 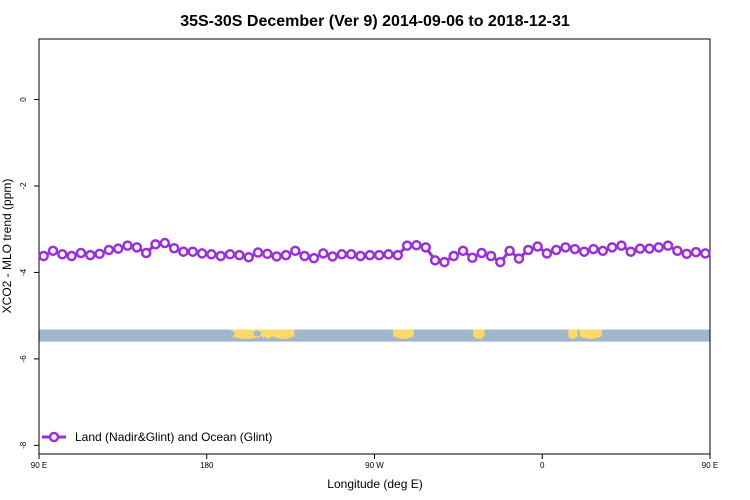 I want to click on legend-marker-swatch, so click(x=54, y=437).